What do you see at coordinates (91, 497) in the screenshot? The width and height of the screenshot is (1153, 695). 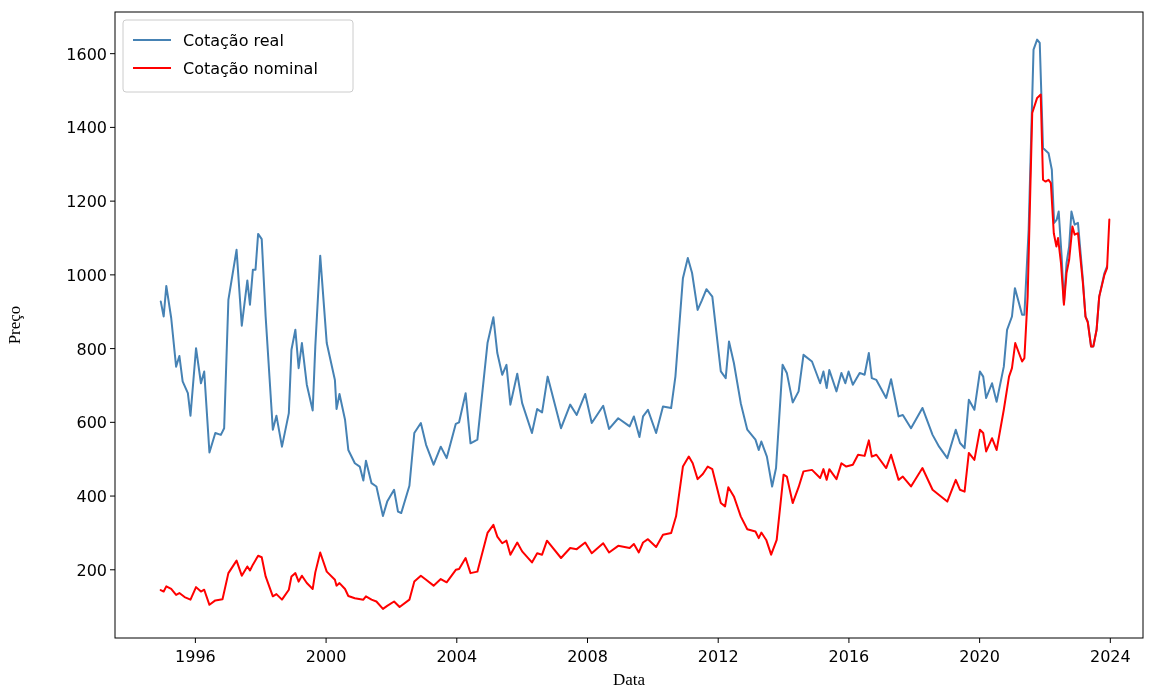 I see `y-tick-label: 400` at bounding box center [91, 497].